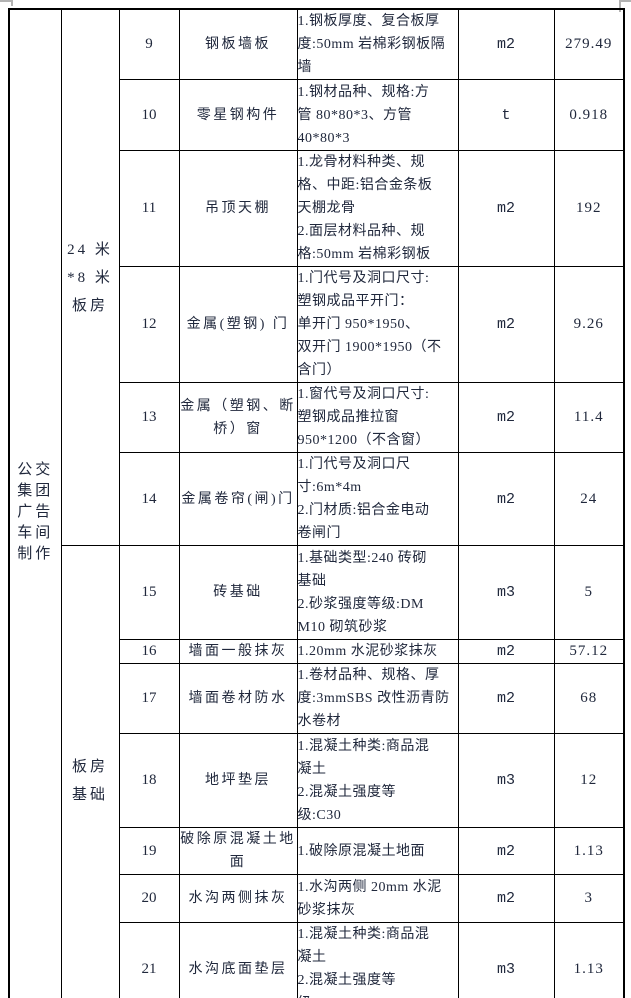 Image resolution: width=631 pixels, height=998 pixels. Describe the element at coordinates (149, 324) in the screenshot. I see `item-no: 12` at that location.